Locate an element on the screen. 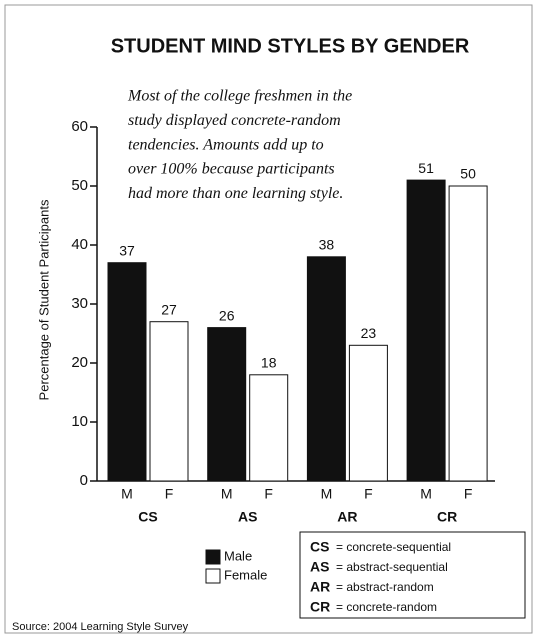 The width and height of the screenshot is (538, 639). value-label: 26 is located at coordinates (227, 315).